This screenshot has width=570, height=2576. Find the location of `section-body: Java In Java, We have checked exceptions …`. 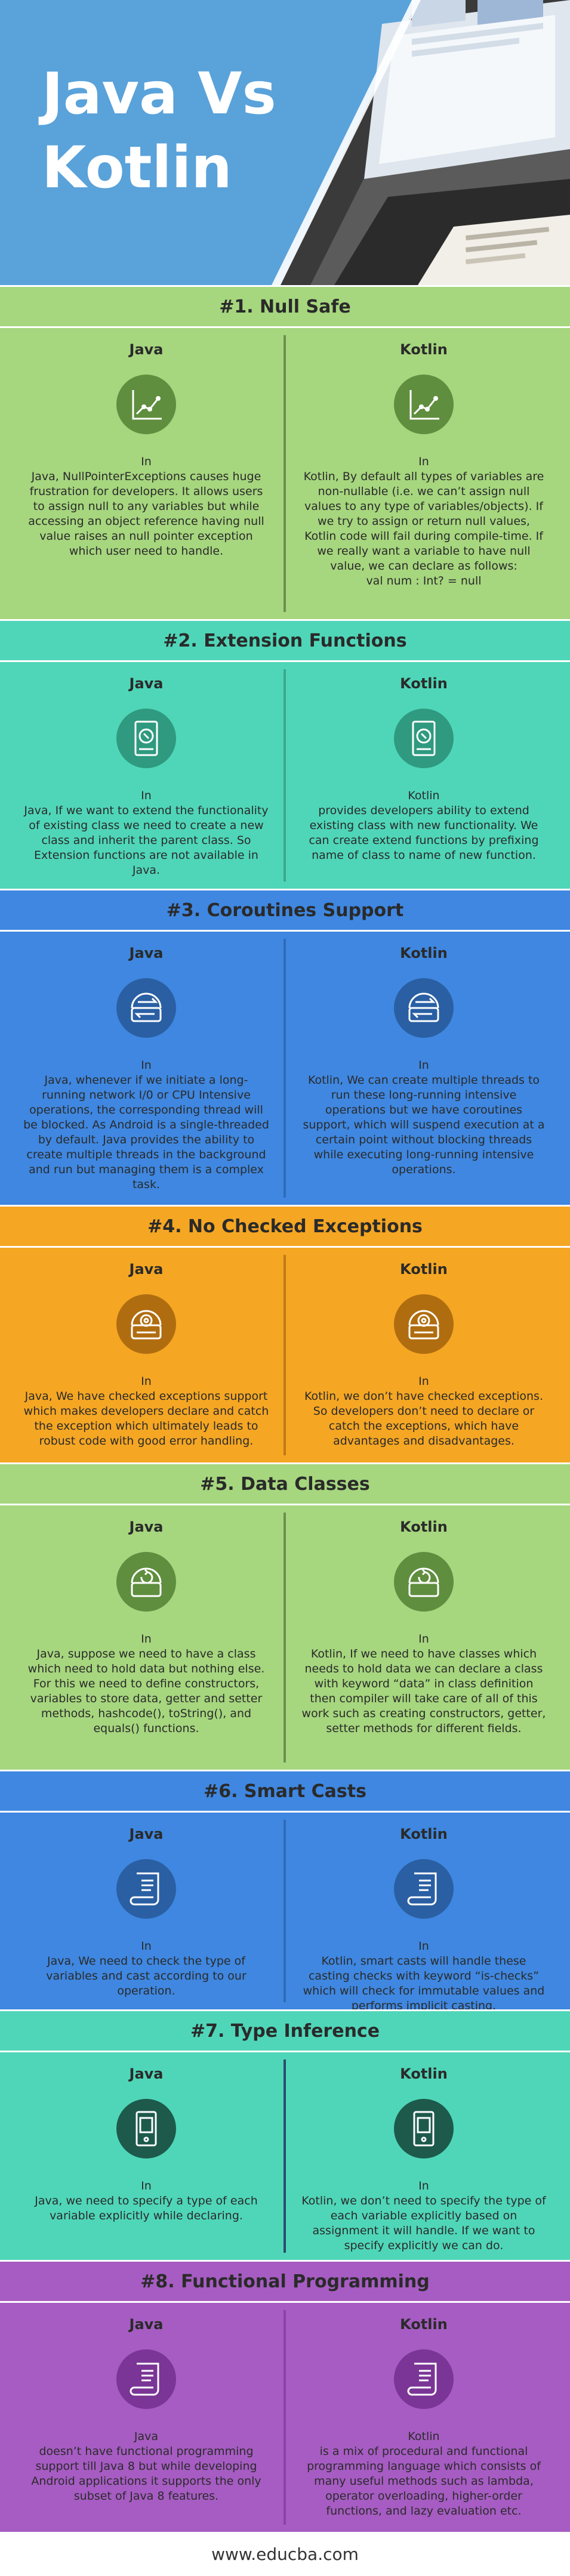

section-body: Java In Java, We have checked exceptions … is located at coordinates (285, 1355).